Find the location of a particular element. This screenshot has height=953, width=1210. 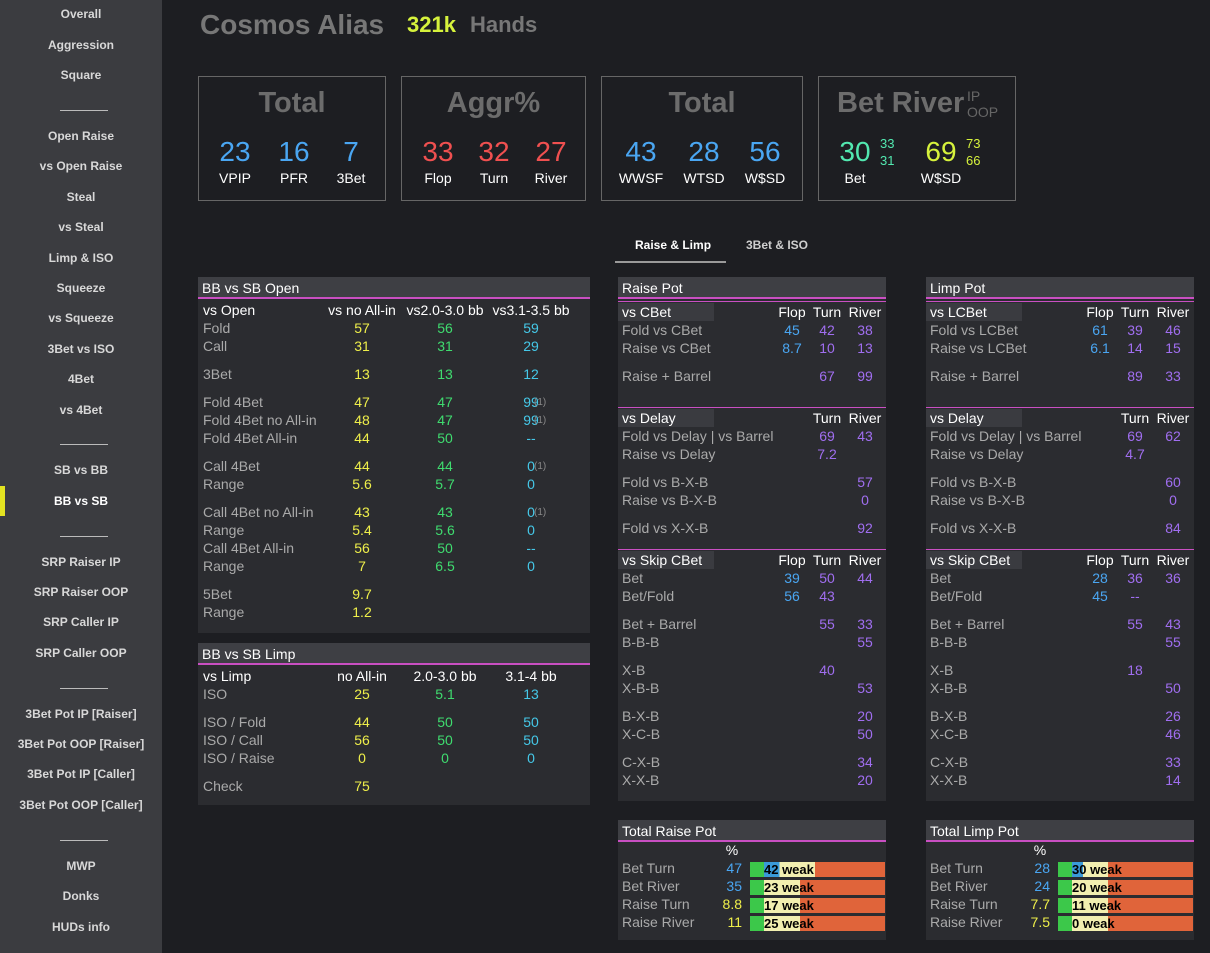

row-label: Bet Turn is located at coordinates (648, 868).